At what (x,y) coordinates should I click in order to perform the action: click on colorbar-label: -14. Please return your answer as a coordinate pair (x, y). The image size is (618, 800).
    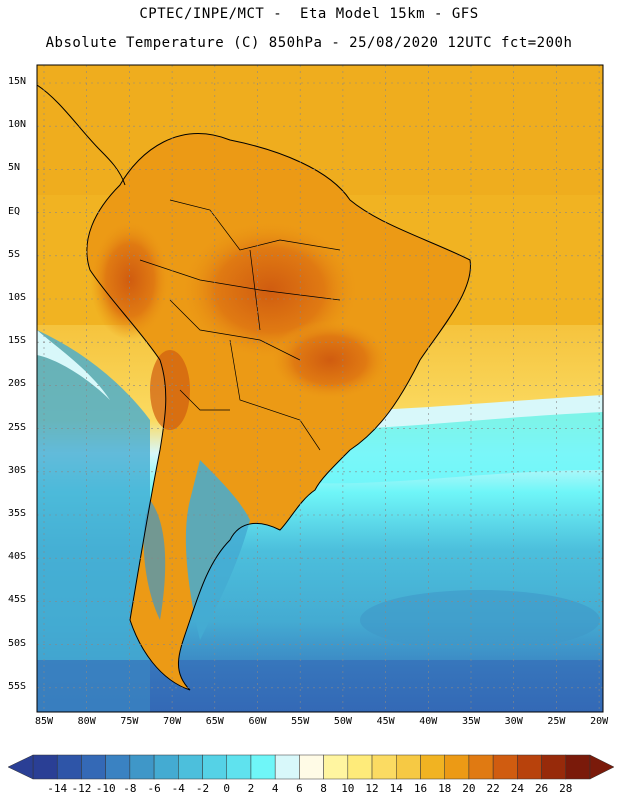
    Looking at the image, I should click on (57, 788).